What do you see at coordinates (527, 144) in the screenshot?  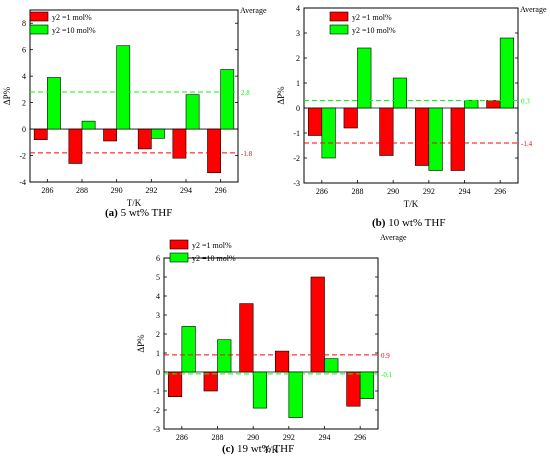 I see `average-label: -1.4` at bounding box center [527, 144].